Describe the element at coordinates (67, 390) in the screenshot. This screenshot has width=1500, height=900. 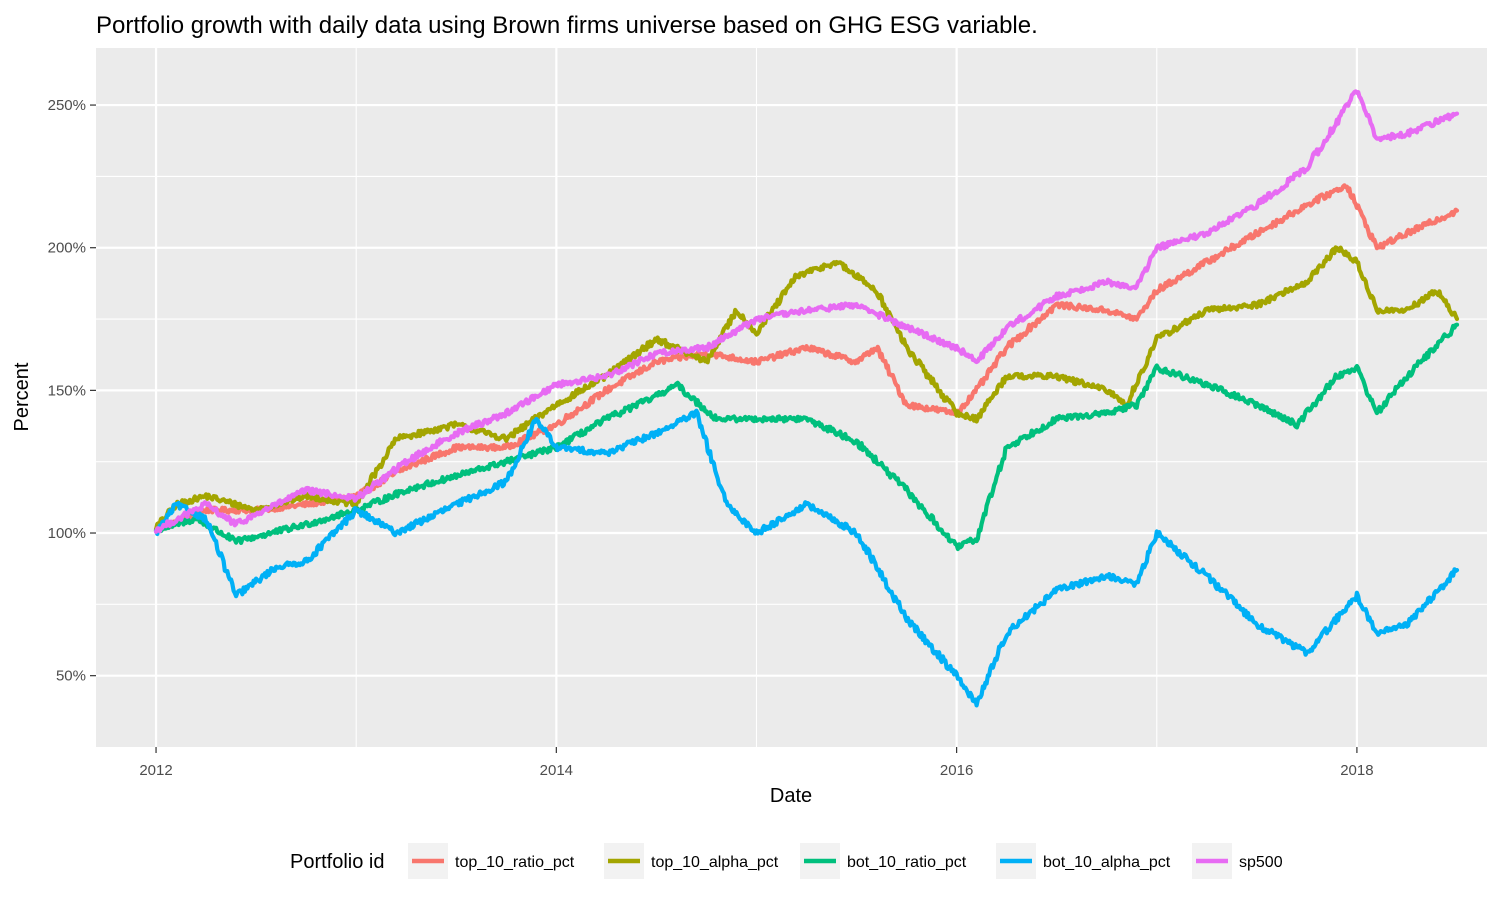
I see `y-tick-label: 150%` at that location.